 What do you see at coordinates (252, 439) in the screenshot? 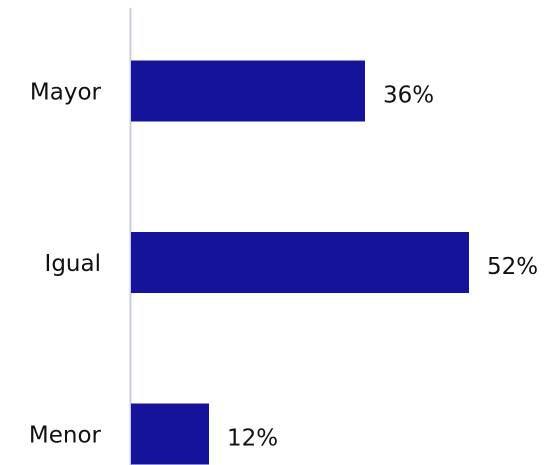
I see `value-label: 12%` at bounding box center [252, 439].